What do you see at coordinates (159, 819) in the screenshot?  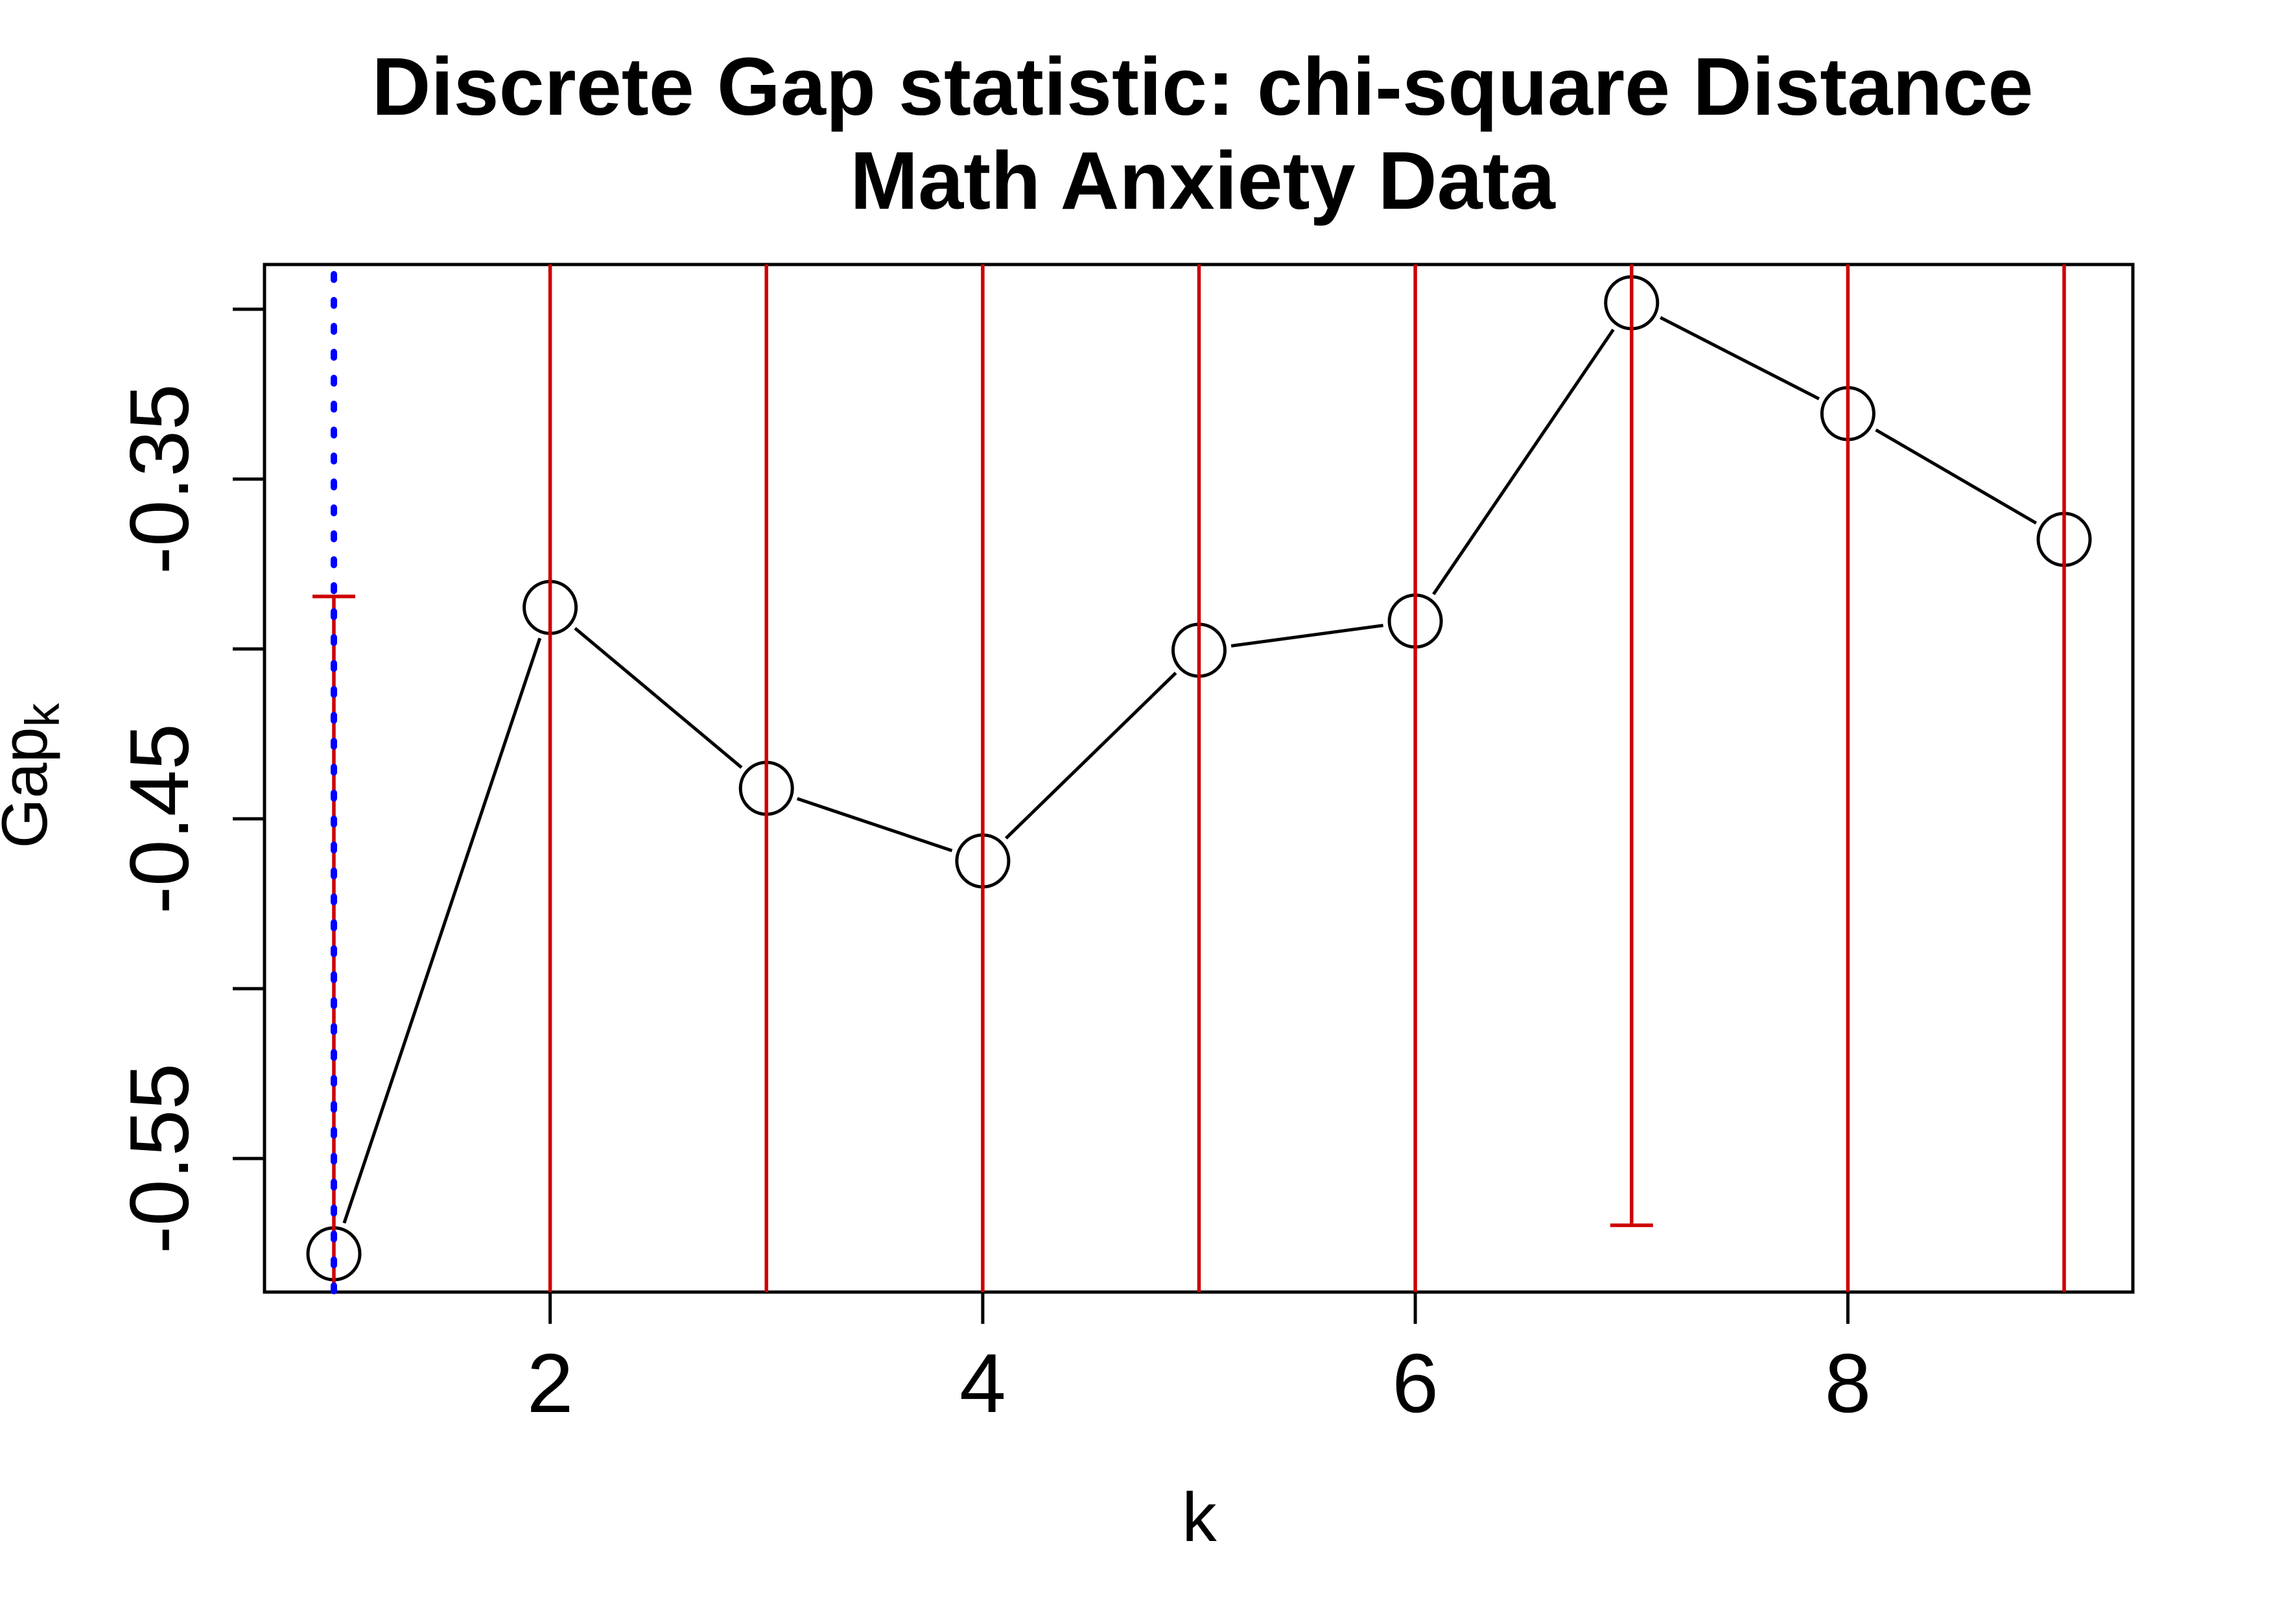 I see `svg-text: -0.45` at bounding box center [159, 819].